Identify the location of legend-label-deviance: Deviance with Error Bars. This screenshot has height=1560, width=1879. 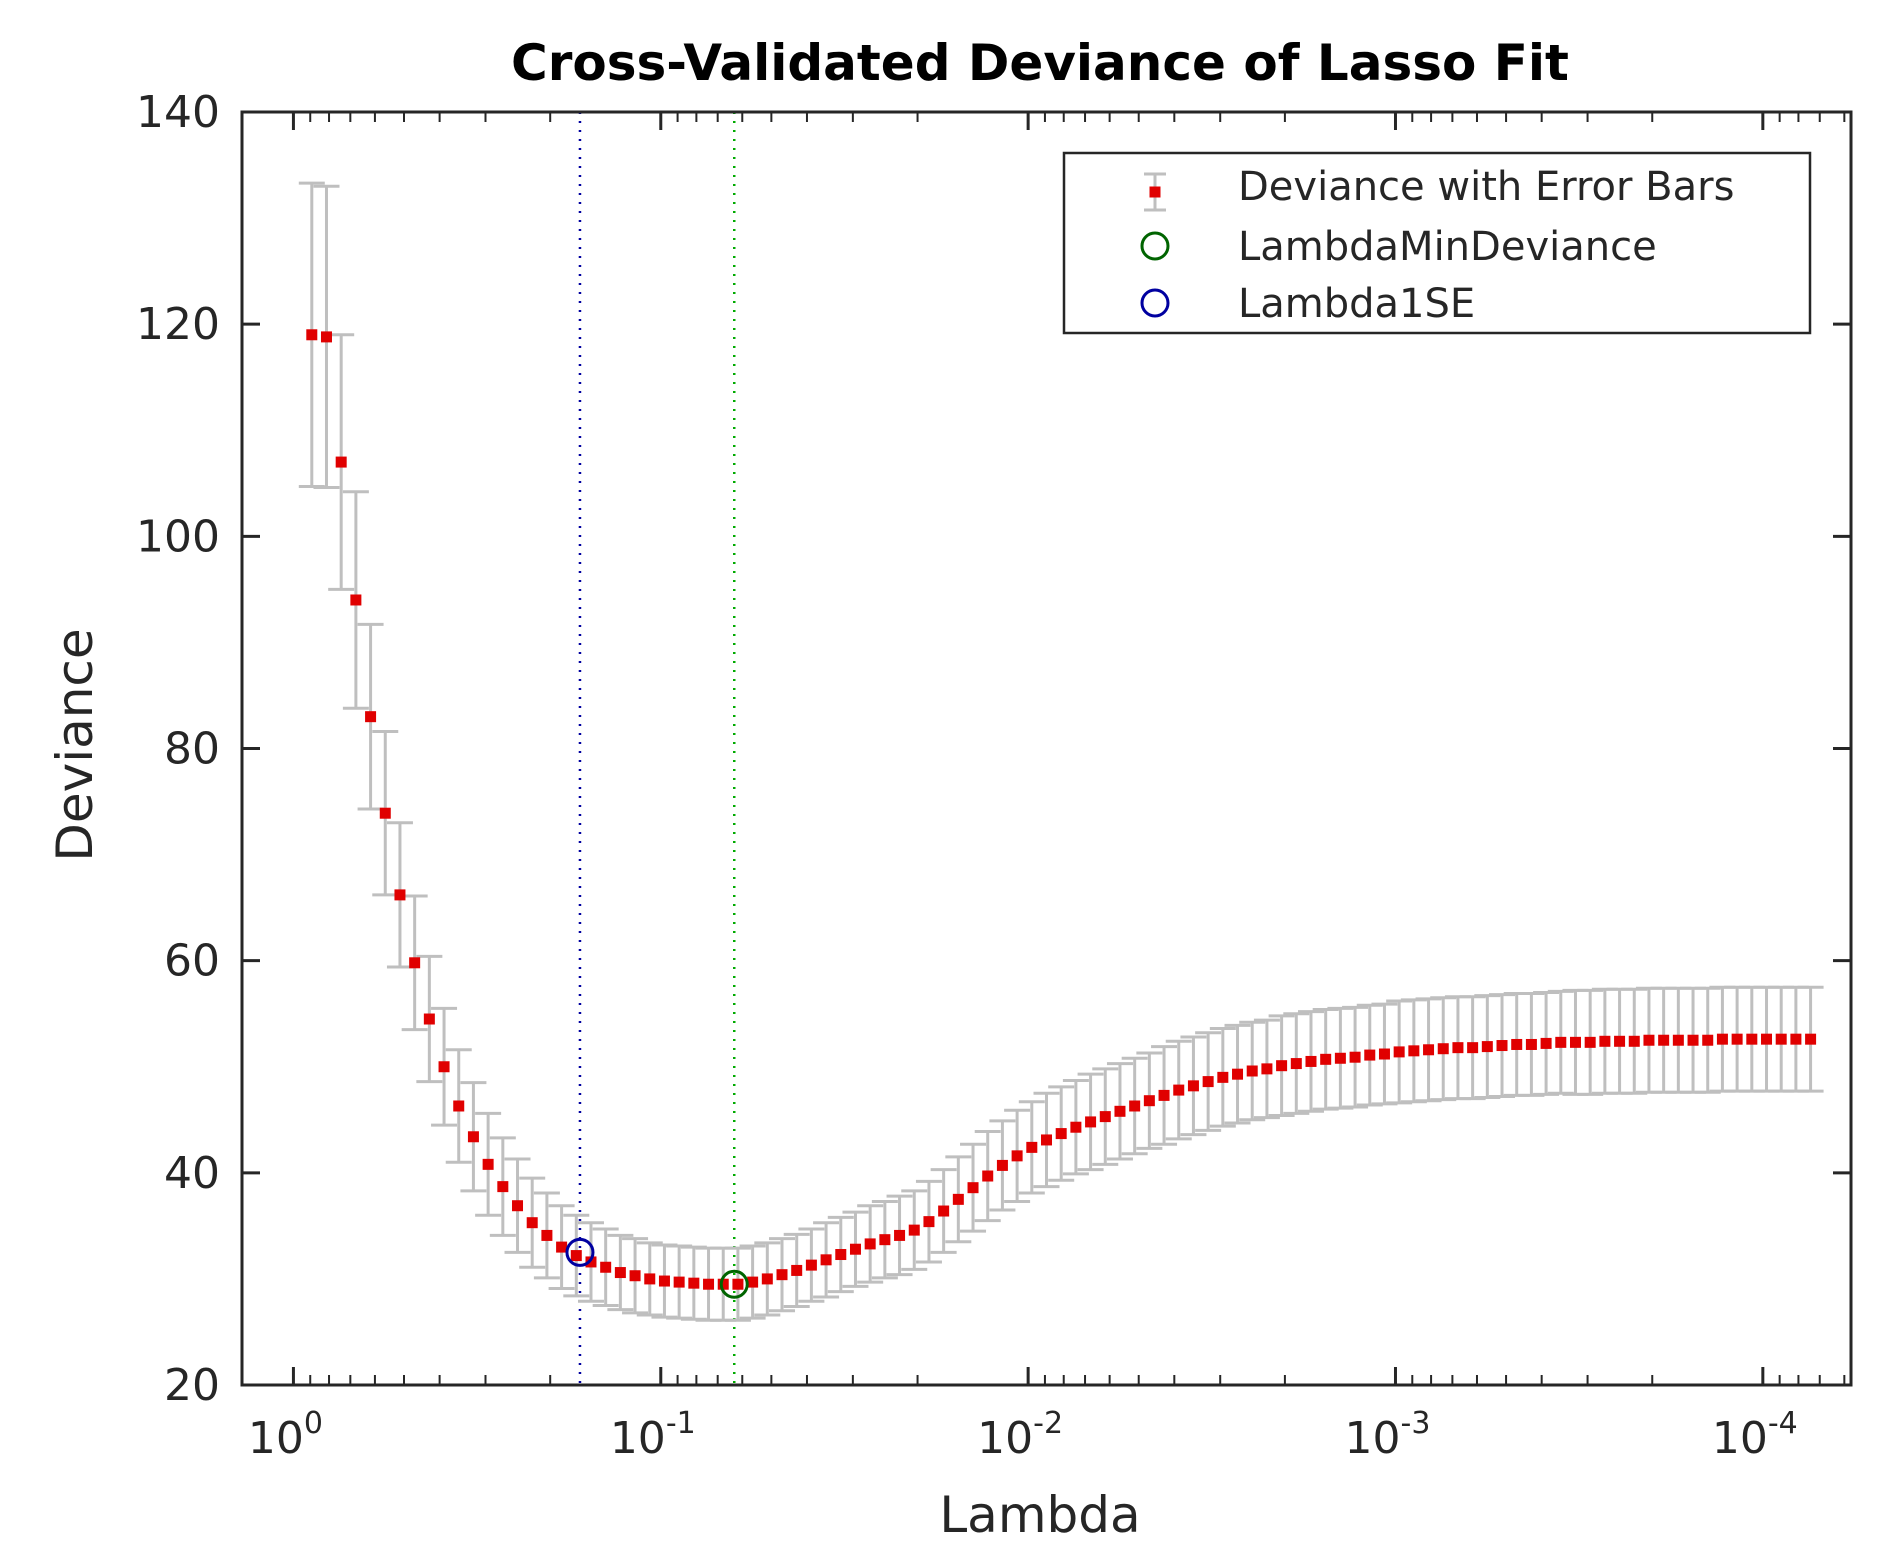
(1486, 187).